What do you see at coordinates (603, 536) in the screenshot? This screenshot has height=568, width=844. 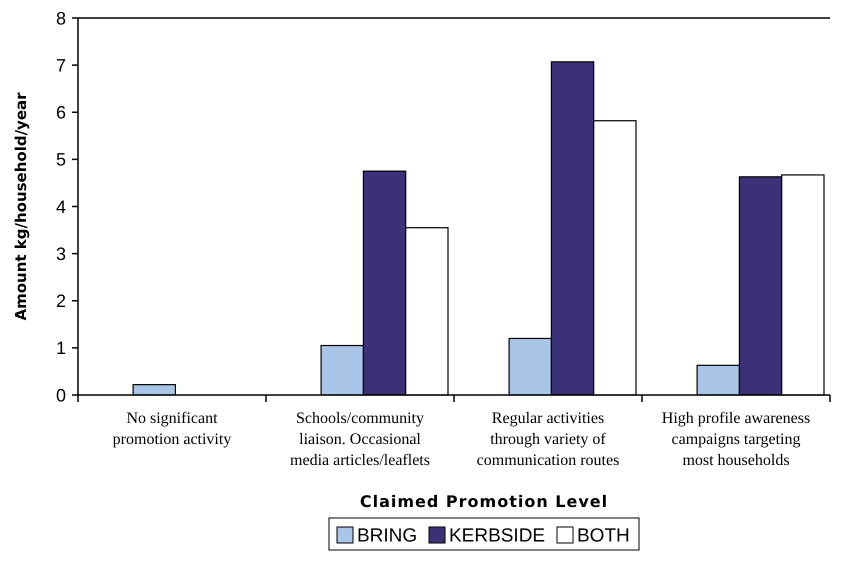 I see `legend-label: BOTH` at bounding box center [603, 536].